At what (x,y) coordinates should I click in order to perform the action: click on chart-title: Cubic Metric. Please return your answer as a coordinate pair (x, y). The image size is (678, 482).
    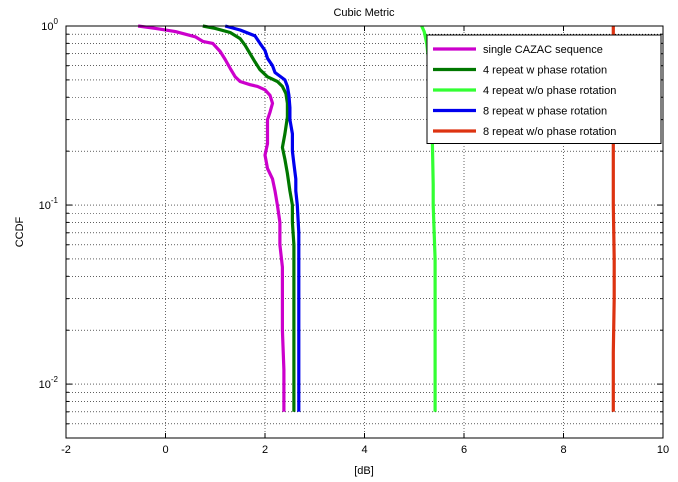
    Looking at the image, I should click on (364, 13).